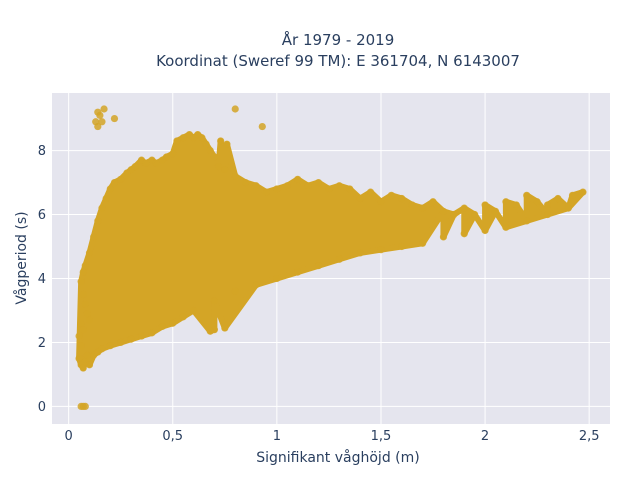  I want to click on y-tick-label: 0, so click(42, 407).